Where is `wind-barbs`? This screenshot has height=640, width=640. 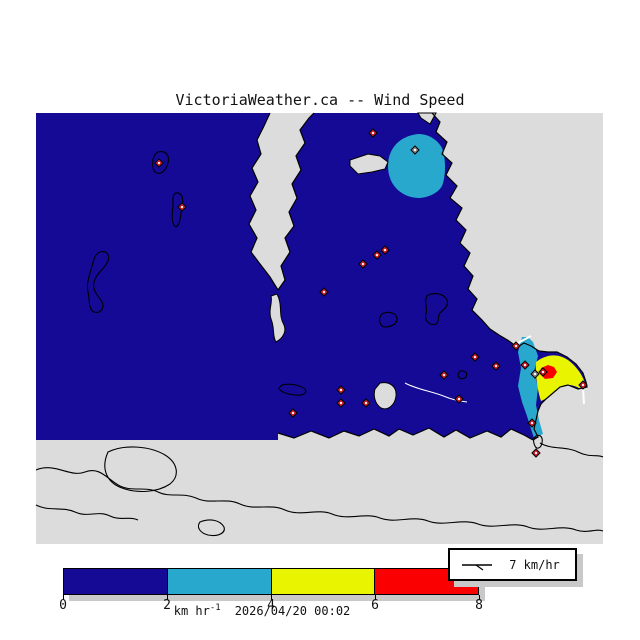
wind-barbs is located at coordinates (494, 370).